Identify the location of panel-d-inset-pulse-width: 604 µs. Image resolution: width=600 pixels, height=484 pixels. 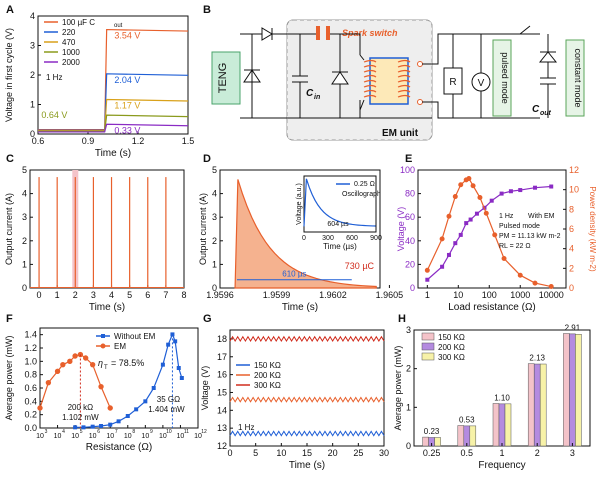
(338, 224).